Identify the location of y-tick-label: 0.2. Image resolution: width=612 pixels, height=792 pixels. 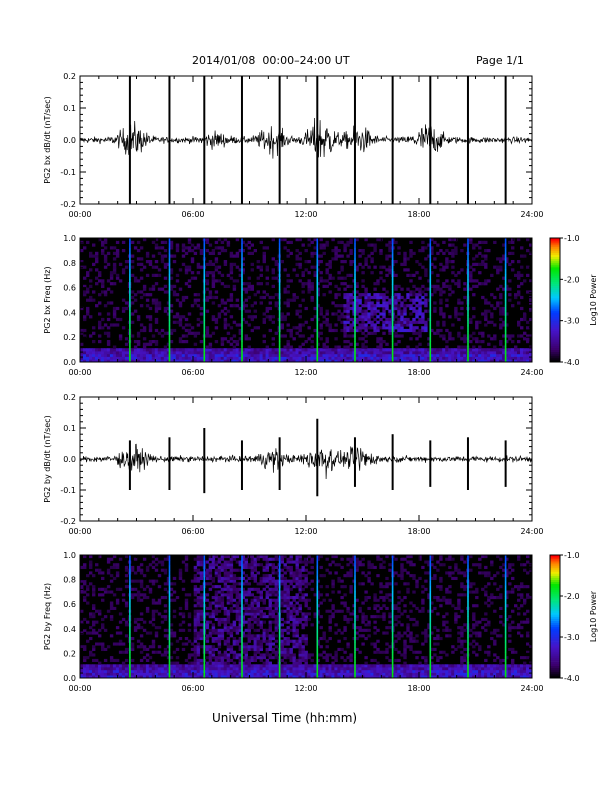
(69, 76).